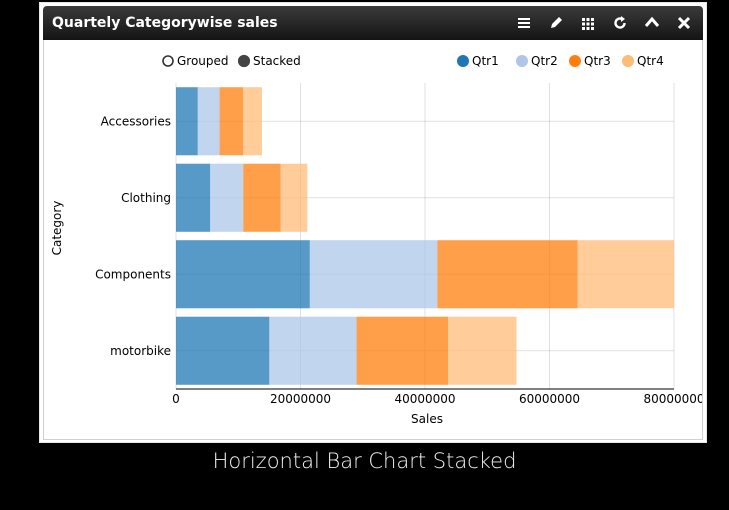 Image resolution: width=729 pixels, height=510 pixels. I want to click on grouped-radio, so click(168, 61).